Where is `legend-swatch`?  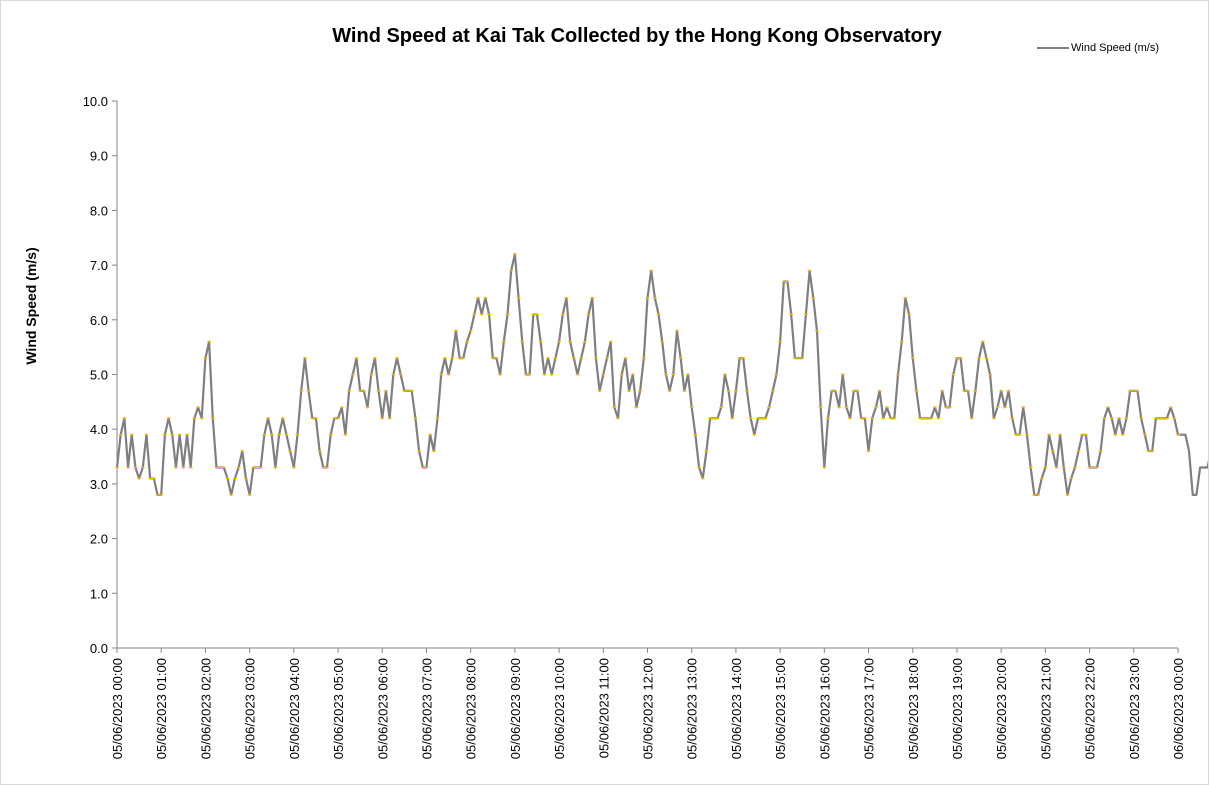
legend-swatch is located at coordinates (1053, 48).